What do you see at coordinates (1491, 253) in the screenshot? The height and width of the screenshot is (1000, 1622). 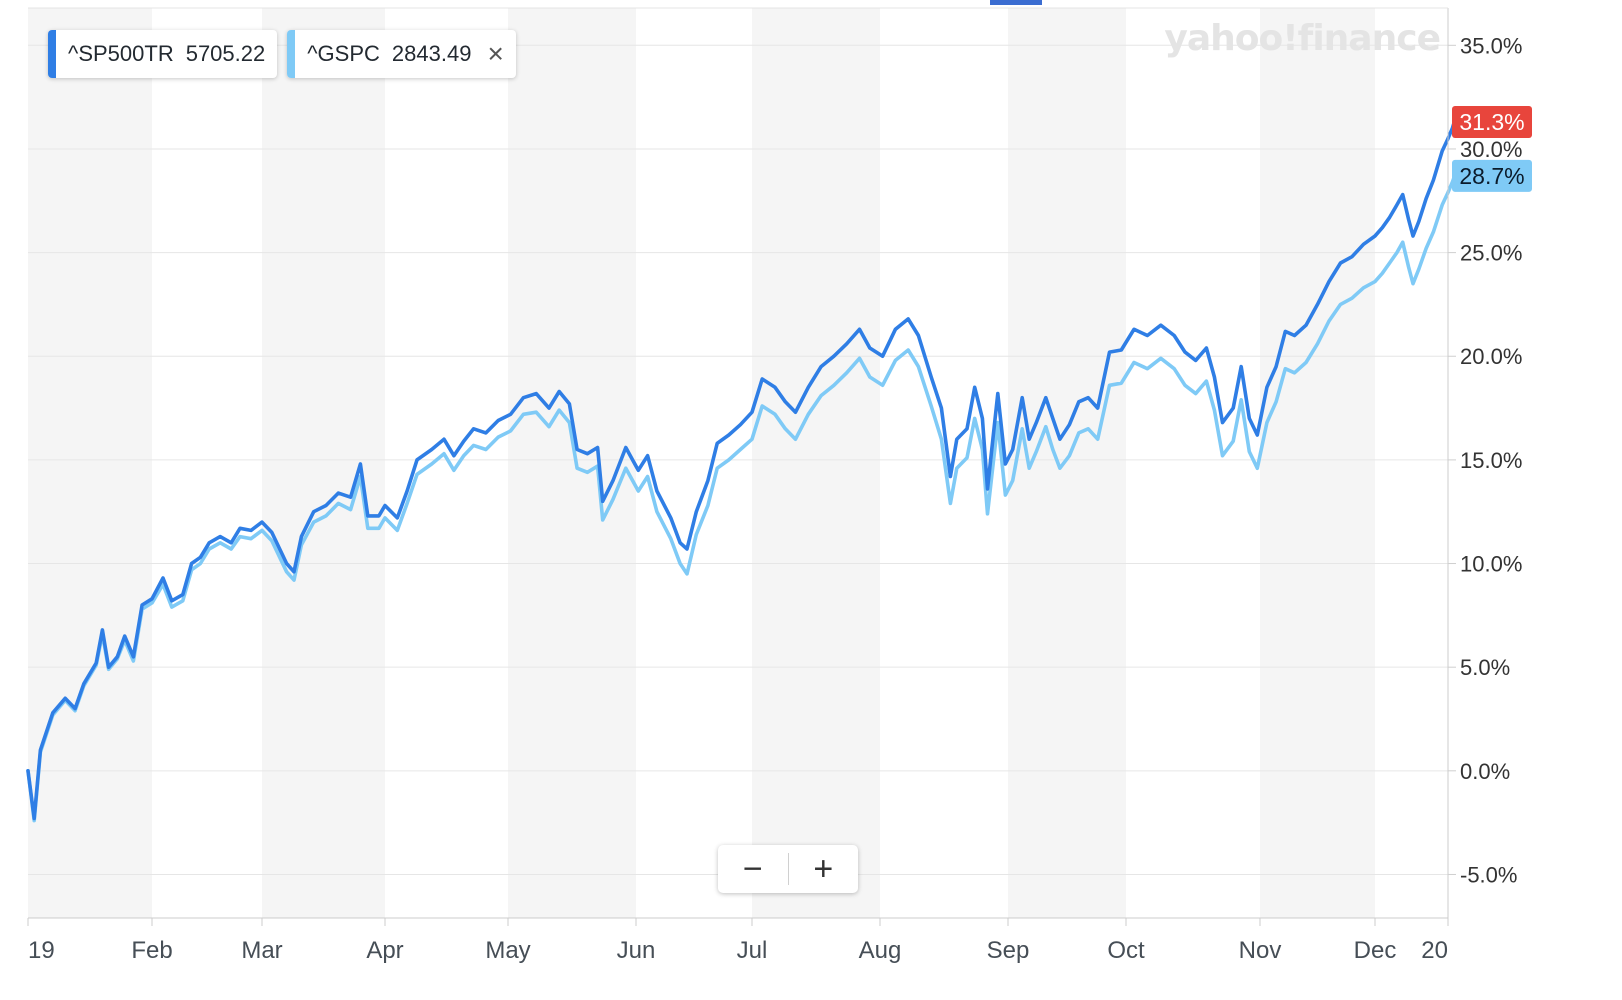 I see `y-tick-label: 25.0%` at bounding box center [1491, 253].